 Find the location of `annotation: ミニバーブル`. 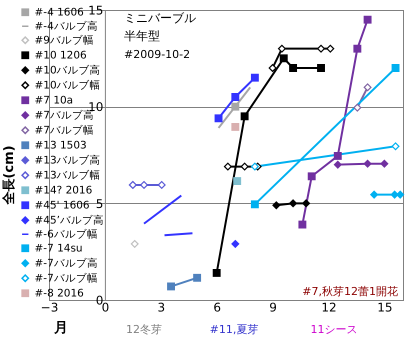

annotation: ミニバーブル is located at coordinates (160, 18).